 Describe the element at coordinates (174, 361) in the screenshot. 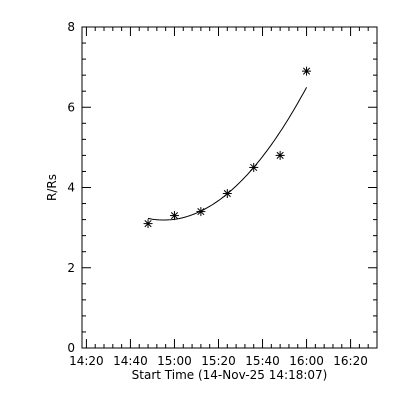

I see `x-tick-label: 15:00` at that location.